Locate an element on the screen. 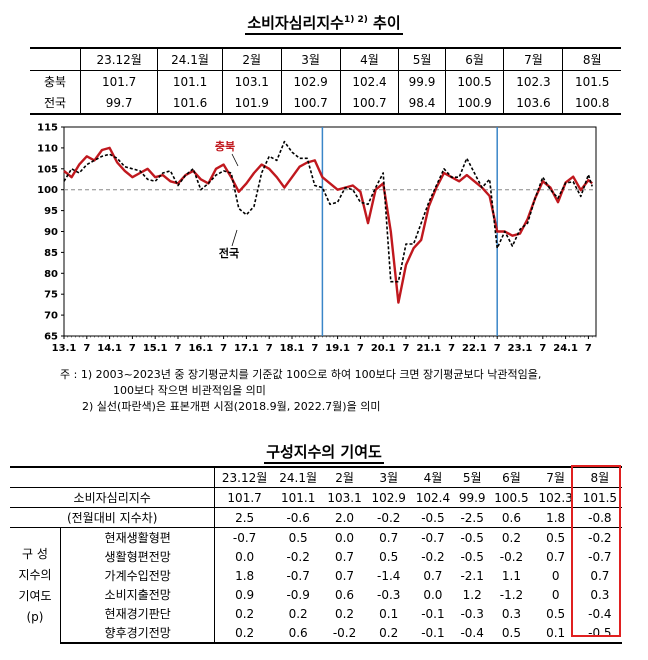  summary-cell: 100.9 is located at coordinates (474, 103).